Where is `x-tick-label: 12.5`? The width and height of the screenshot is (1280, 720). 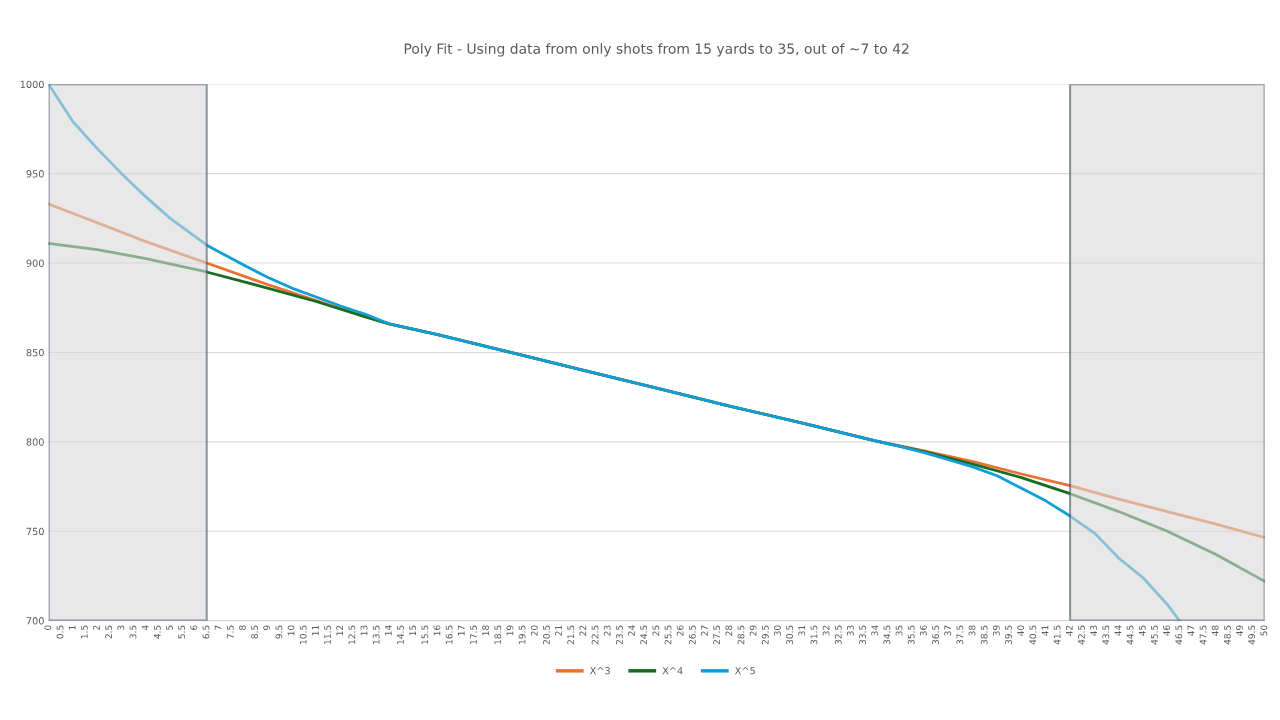
x-tick-label: 12.5 is located at coordinates (352, 634).